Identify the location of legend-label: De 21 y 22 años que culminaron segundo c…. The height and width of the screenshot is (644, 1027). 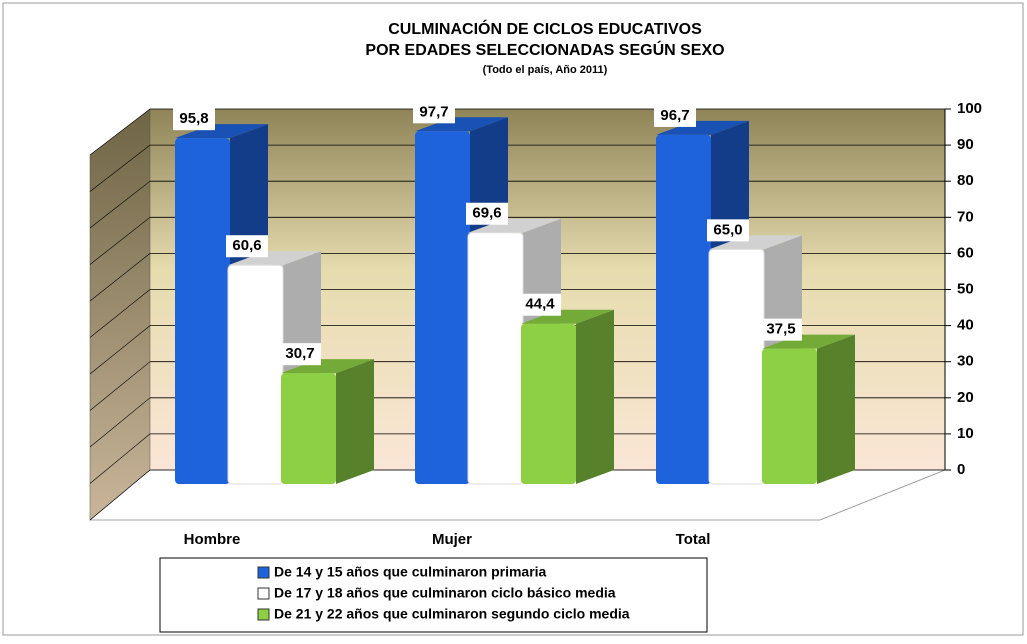
(452, 614).